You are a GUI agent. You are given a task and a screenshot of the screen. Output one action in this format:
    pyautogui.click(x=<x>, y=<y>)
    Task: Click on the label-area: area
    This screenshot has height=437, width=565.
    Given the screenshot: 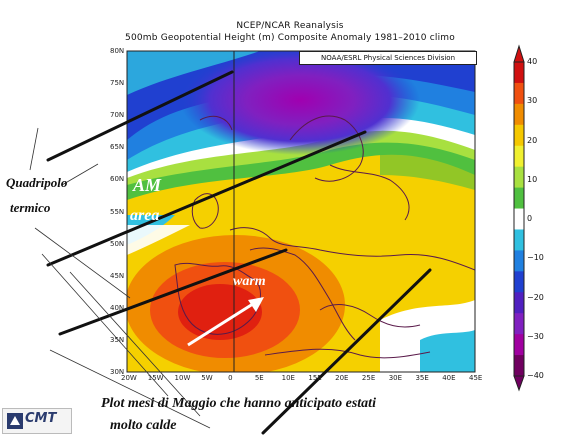 What is the action you would take?
    pyautogui.click(x=145, y=215)
    